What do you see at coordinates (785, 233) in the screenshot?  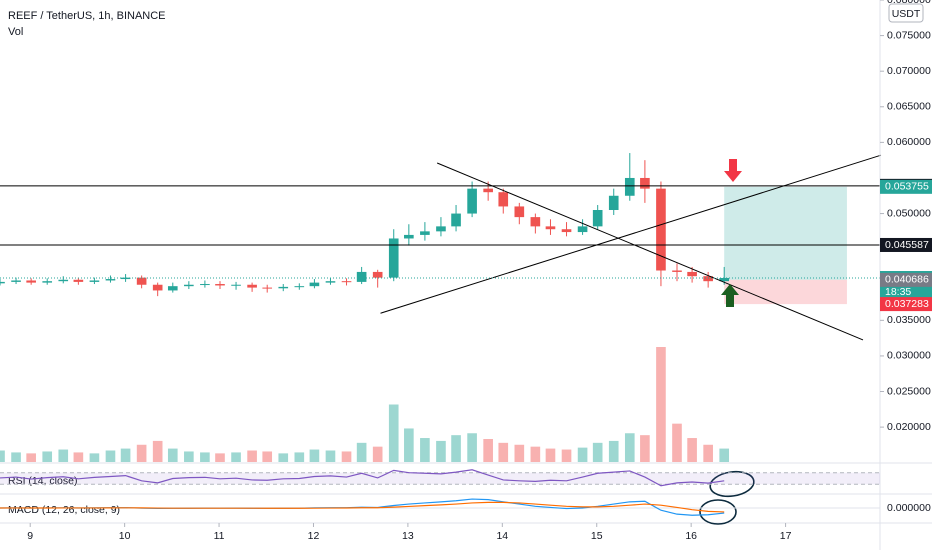 I see `target-zone` at bounding box center [785, 233].